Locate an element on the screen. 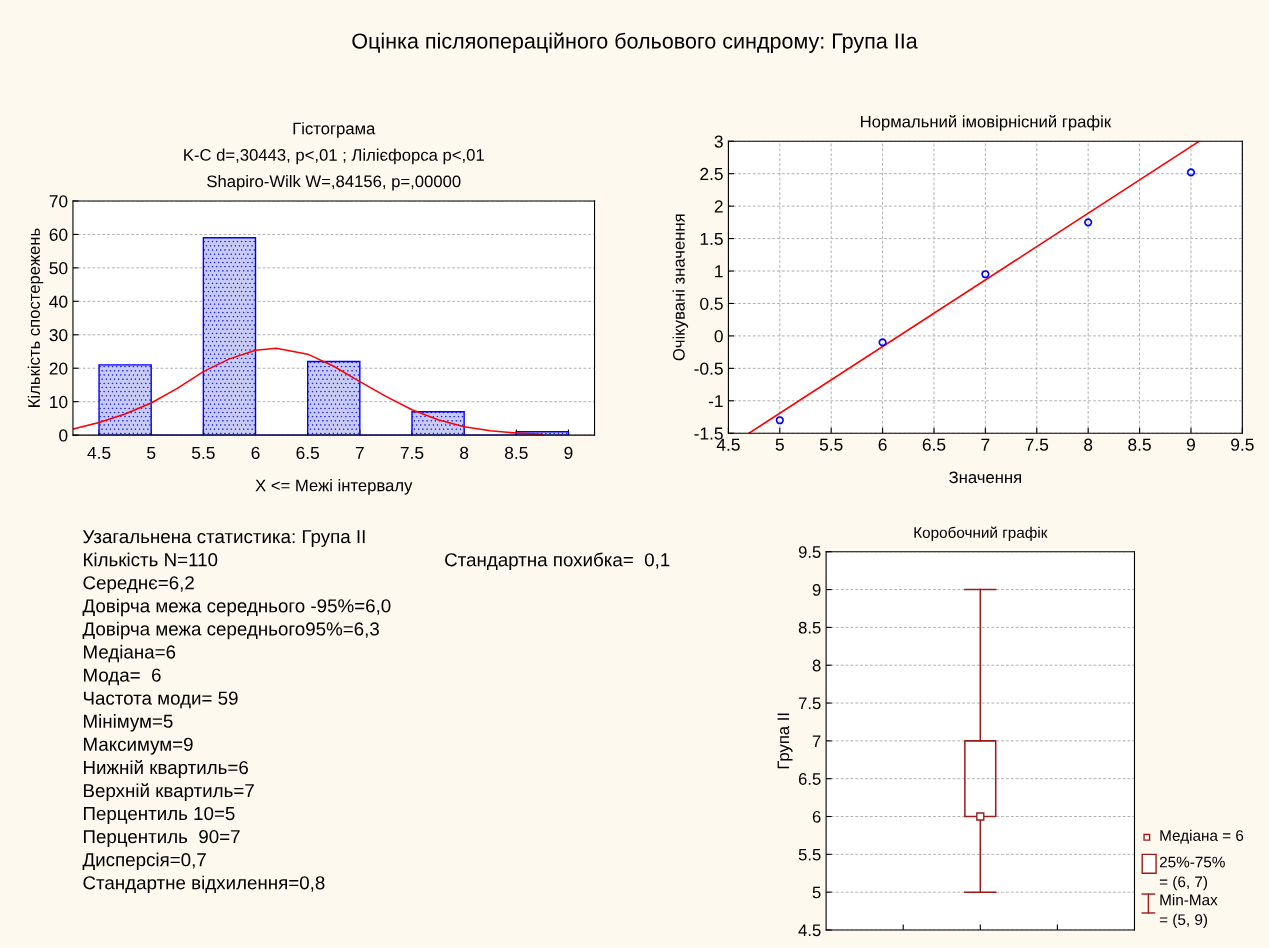 Image resolution: width=1269 pixels, height=948 pixels. text: Мода= 6 is located at coordinates (122, 677).